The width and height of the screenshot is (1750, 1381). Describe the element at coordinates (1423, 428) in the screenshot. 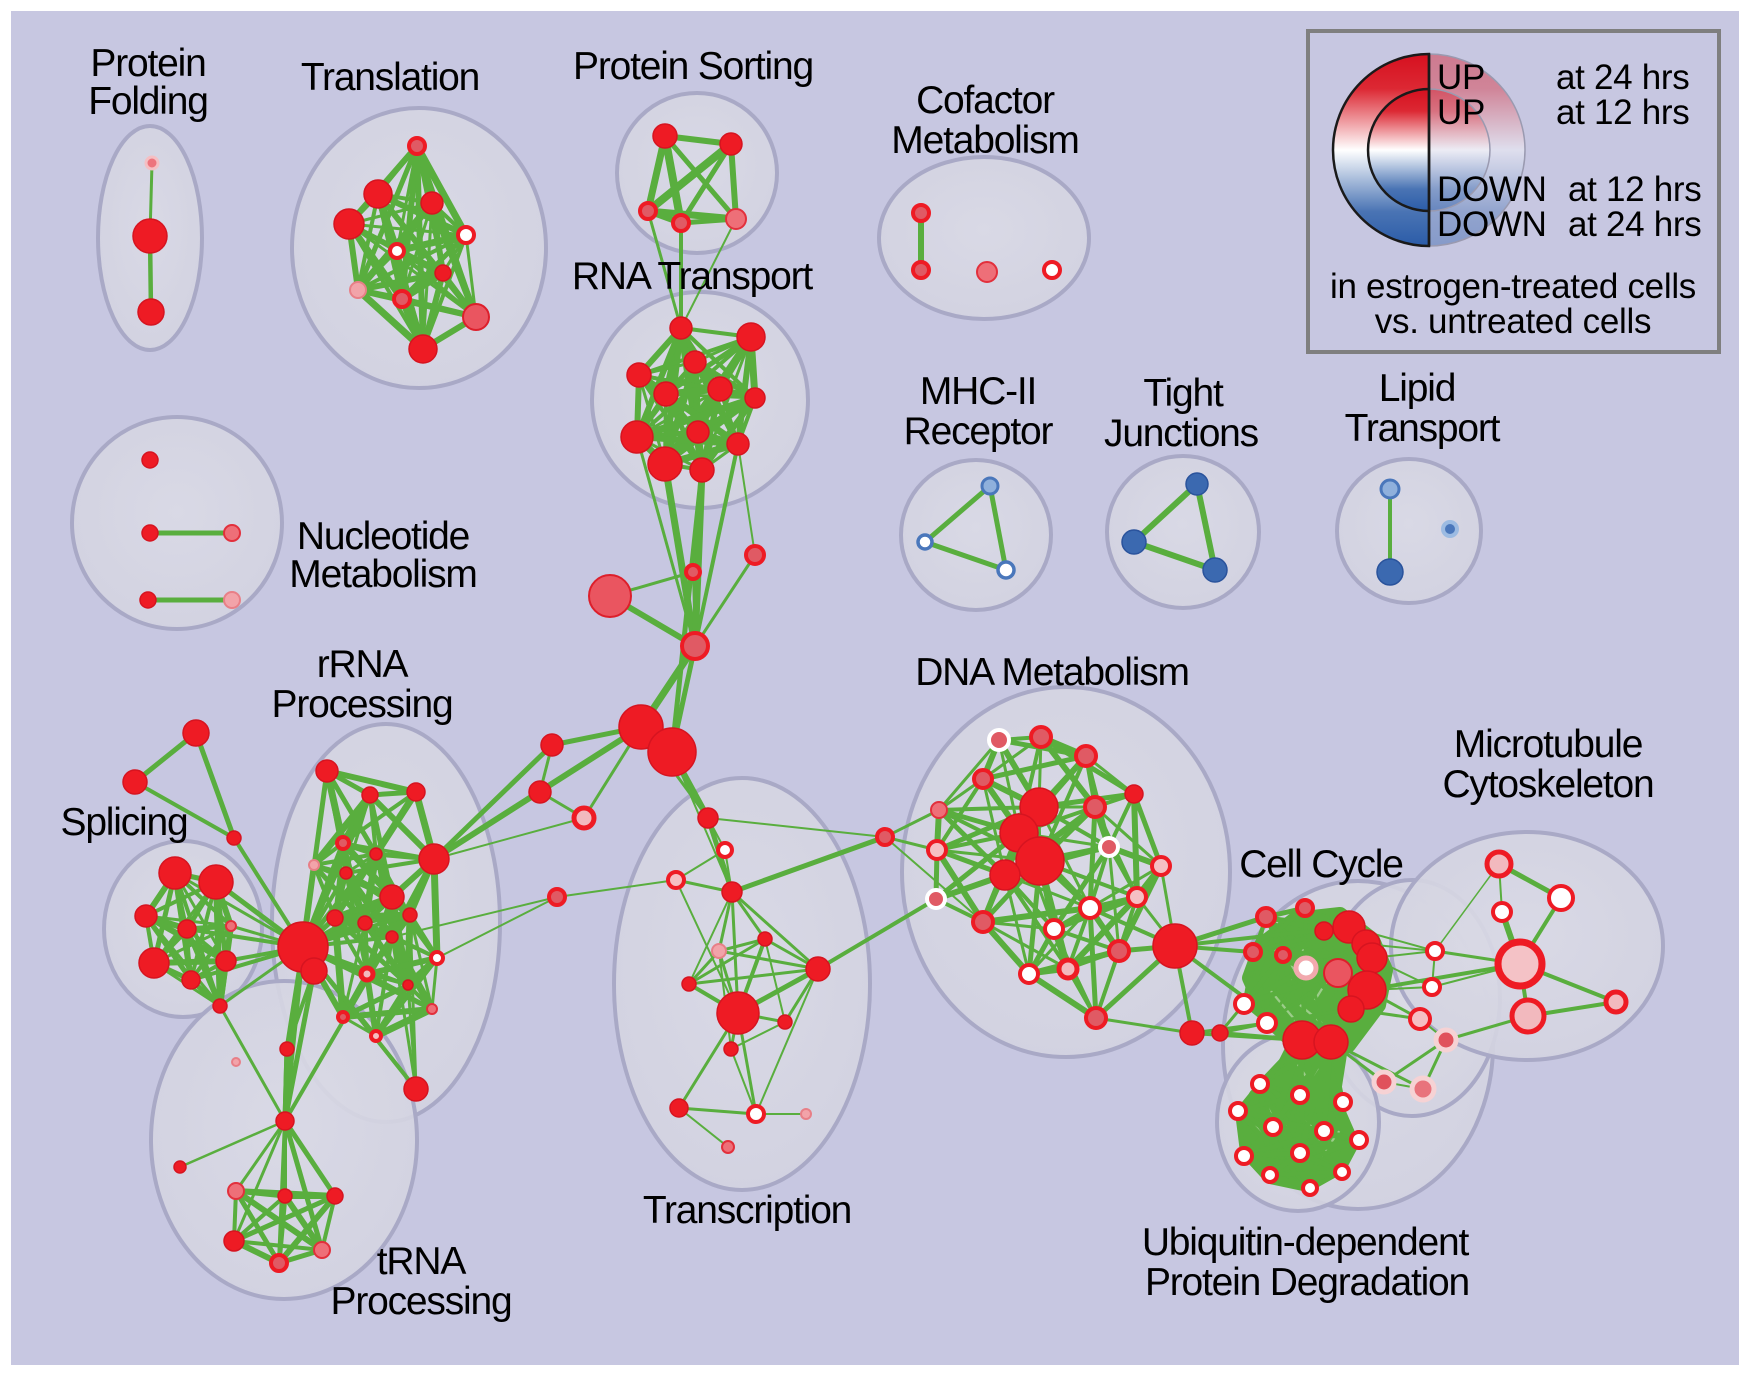

I see `svg-text: Transport` at that location.